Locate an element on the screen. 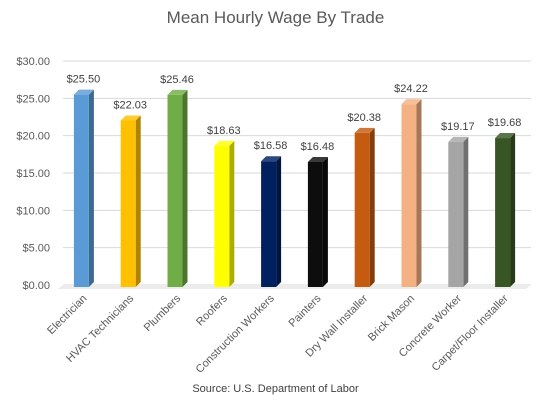 This screenshot has height=407, width=551. x-tick-label: Brick Mason is located at coordinates (391, 318).